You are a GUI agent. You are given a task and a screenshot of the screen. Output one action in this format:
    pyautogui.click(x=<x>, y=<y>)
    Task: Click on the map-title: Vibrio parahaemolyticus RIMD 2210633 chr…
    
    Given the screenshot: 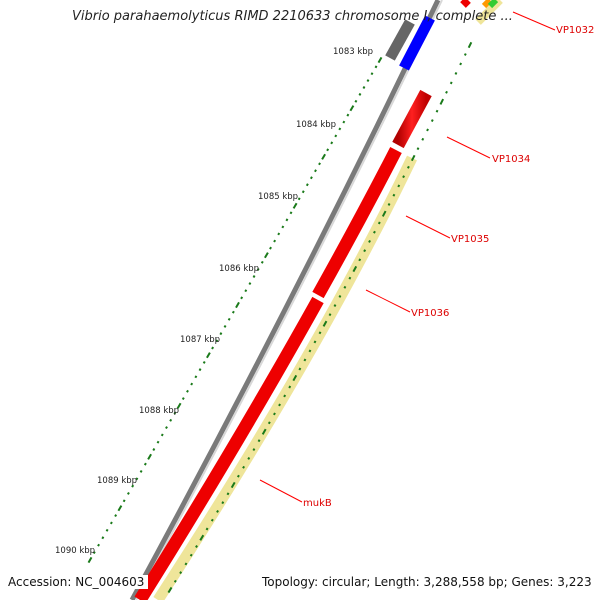 What is the action you would take?
    pyautogui.click(x=292, y=16)
    